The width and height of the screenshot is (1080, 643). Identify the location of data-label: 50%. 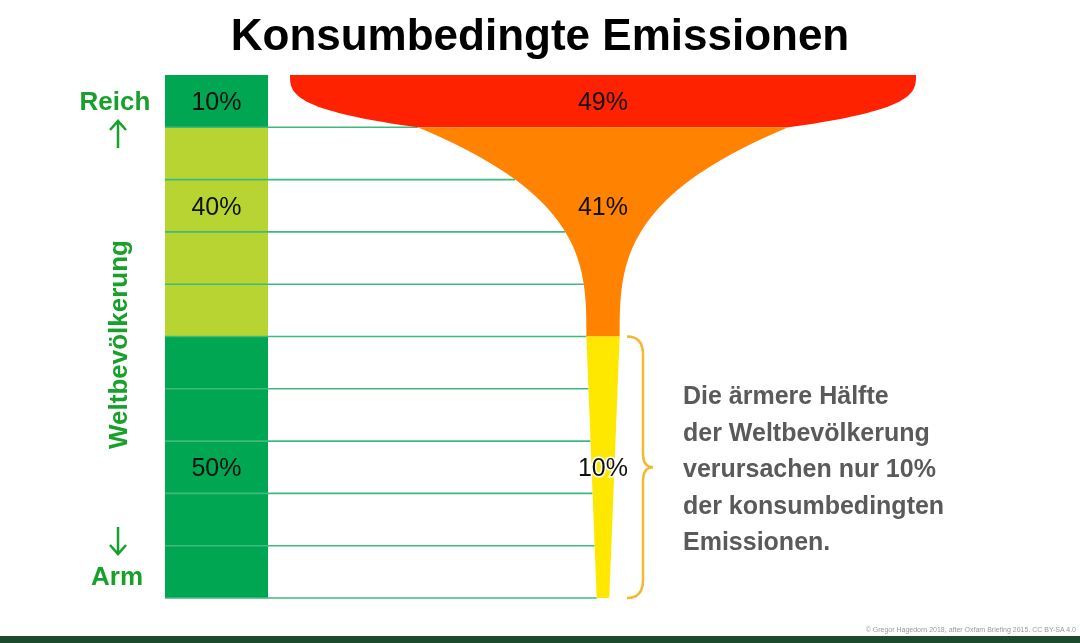
(216, 467).